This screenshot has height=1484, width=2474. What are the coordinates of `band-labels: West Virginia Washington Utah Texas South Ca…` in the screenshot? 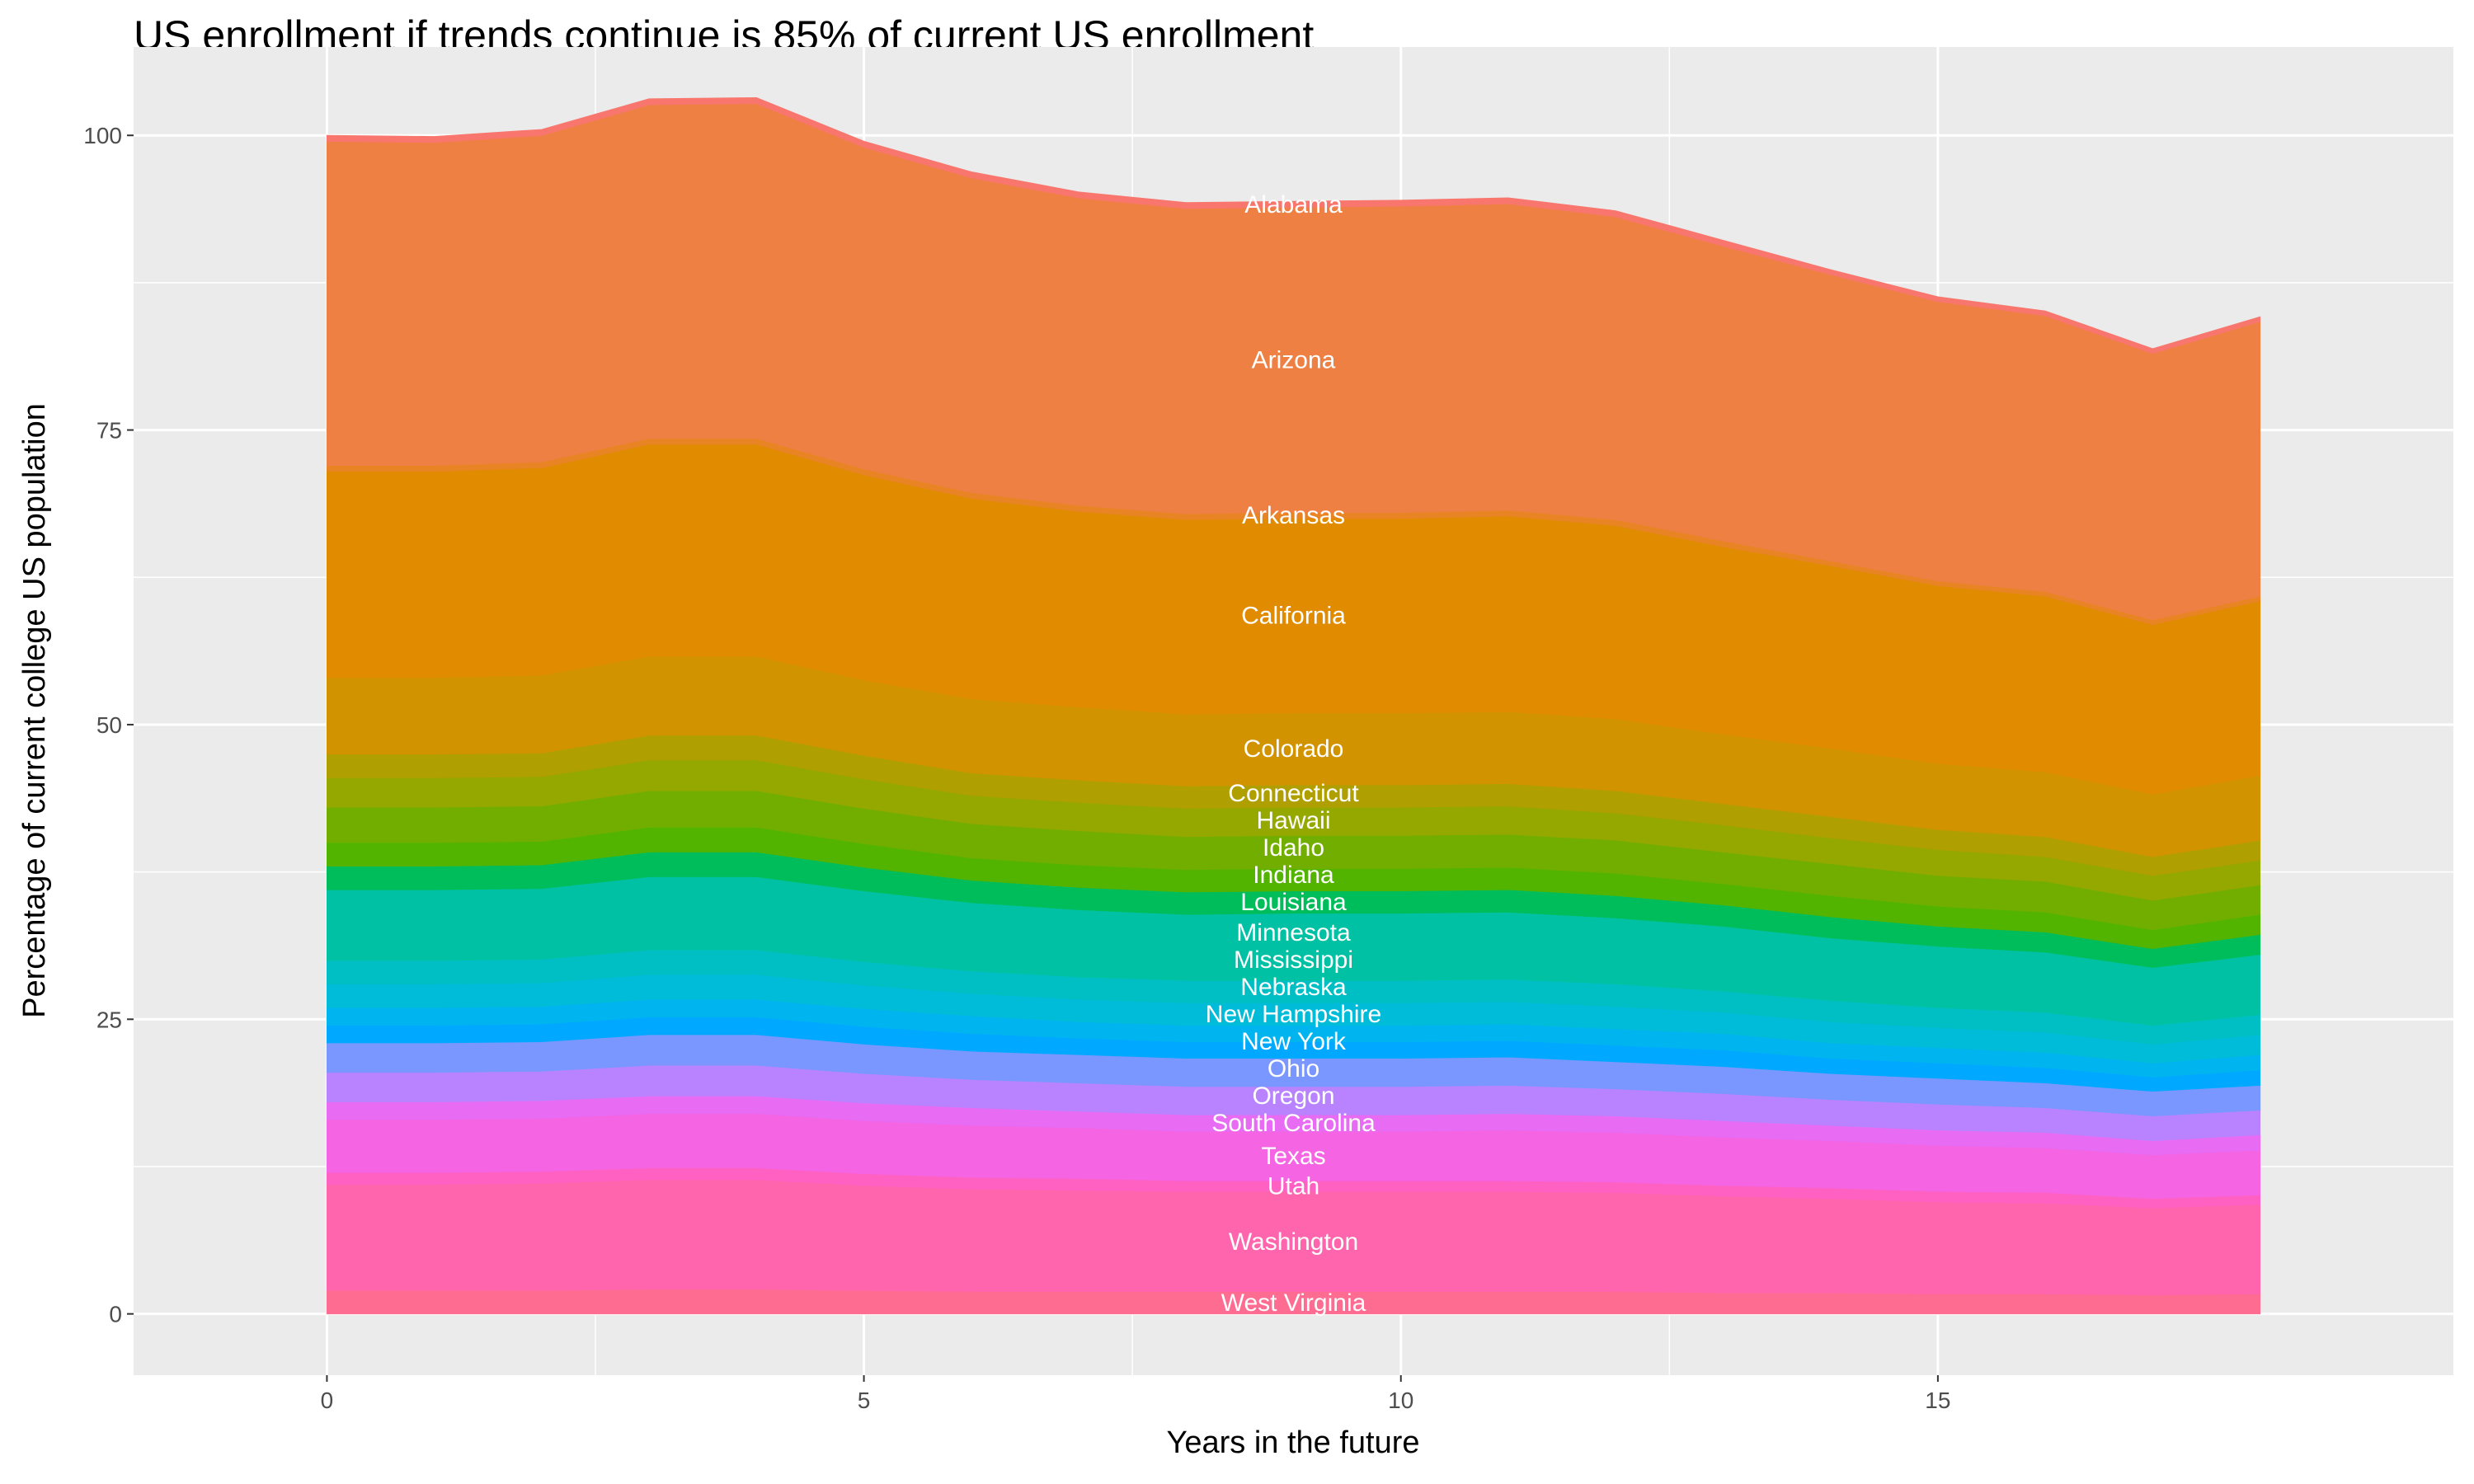 It's located at (1293, 754).